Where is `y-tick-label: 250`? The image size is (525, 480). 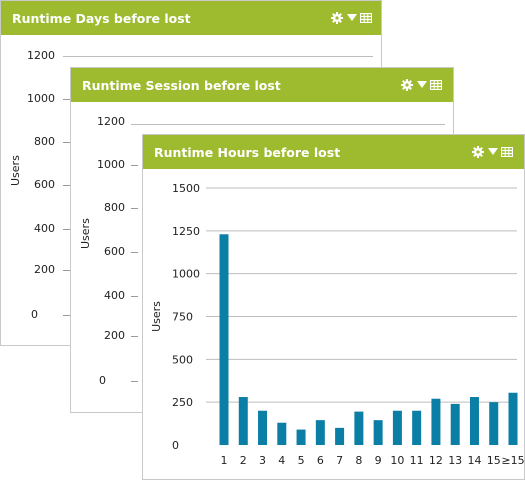
y-tick-label: 250 is located at coordinates (182, 402).